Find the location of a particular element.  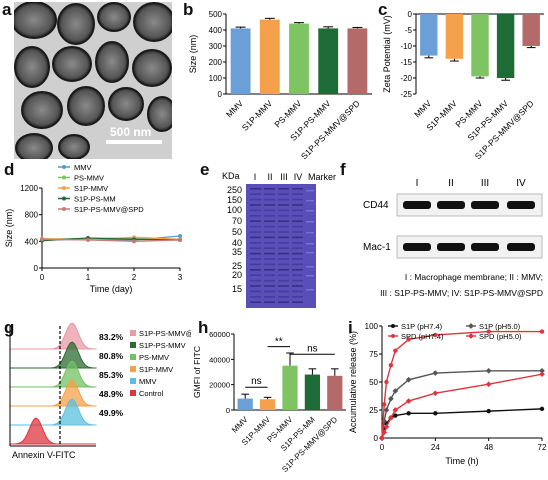

ladder-label: 20 is located at coordinates (237, 275).